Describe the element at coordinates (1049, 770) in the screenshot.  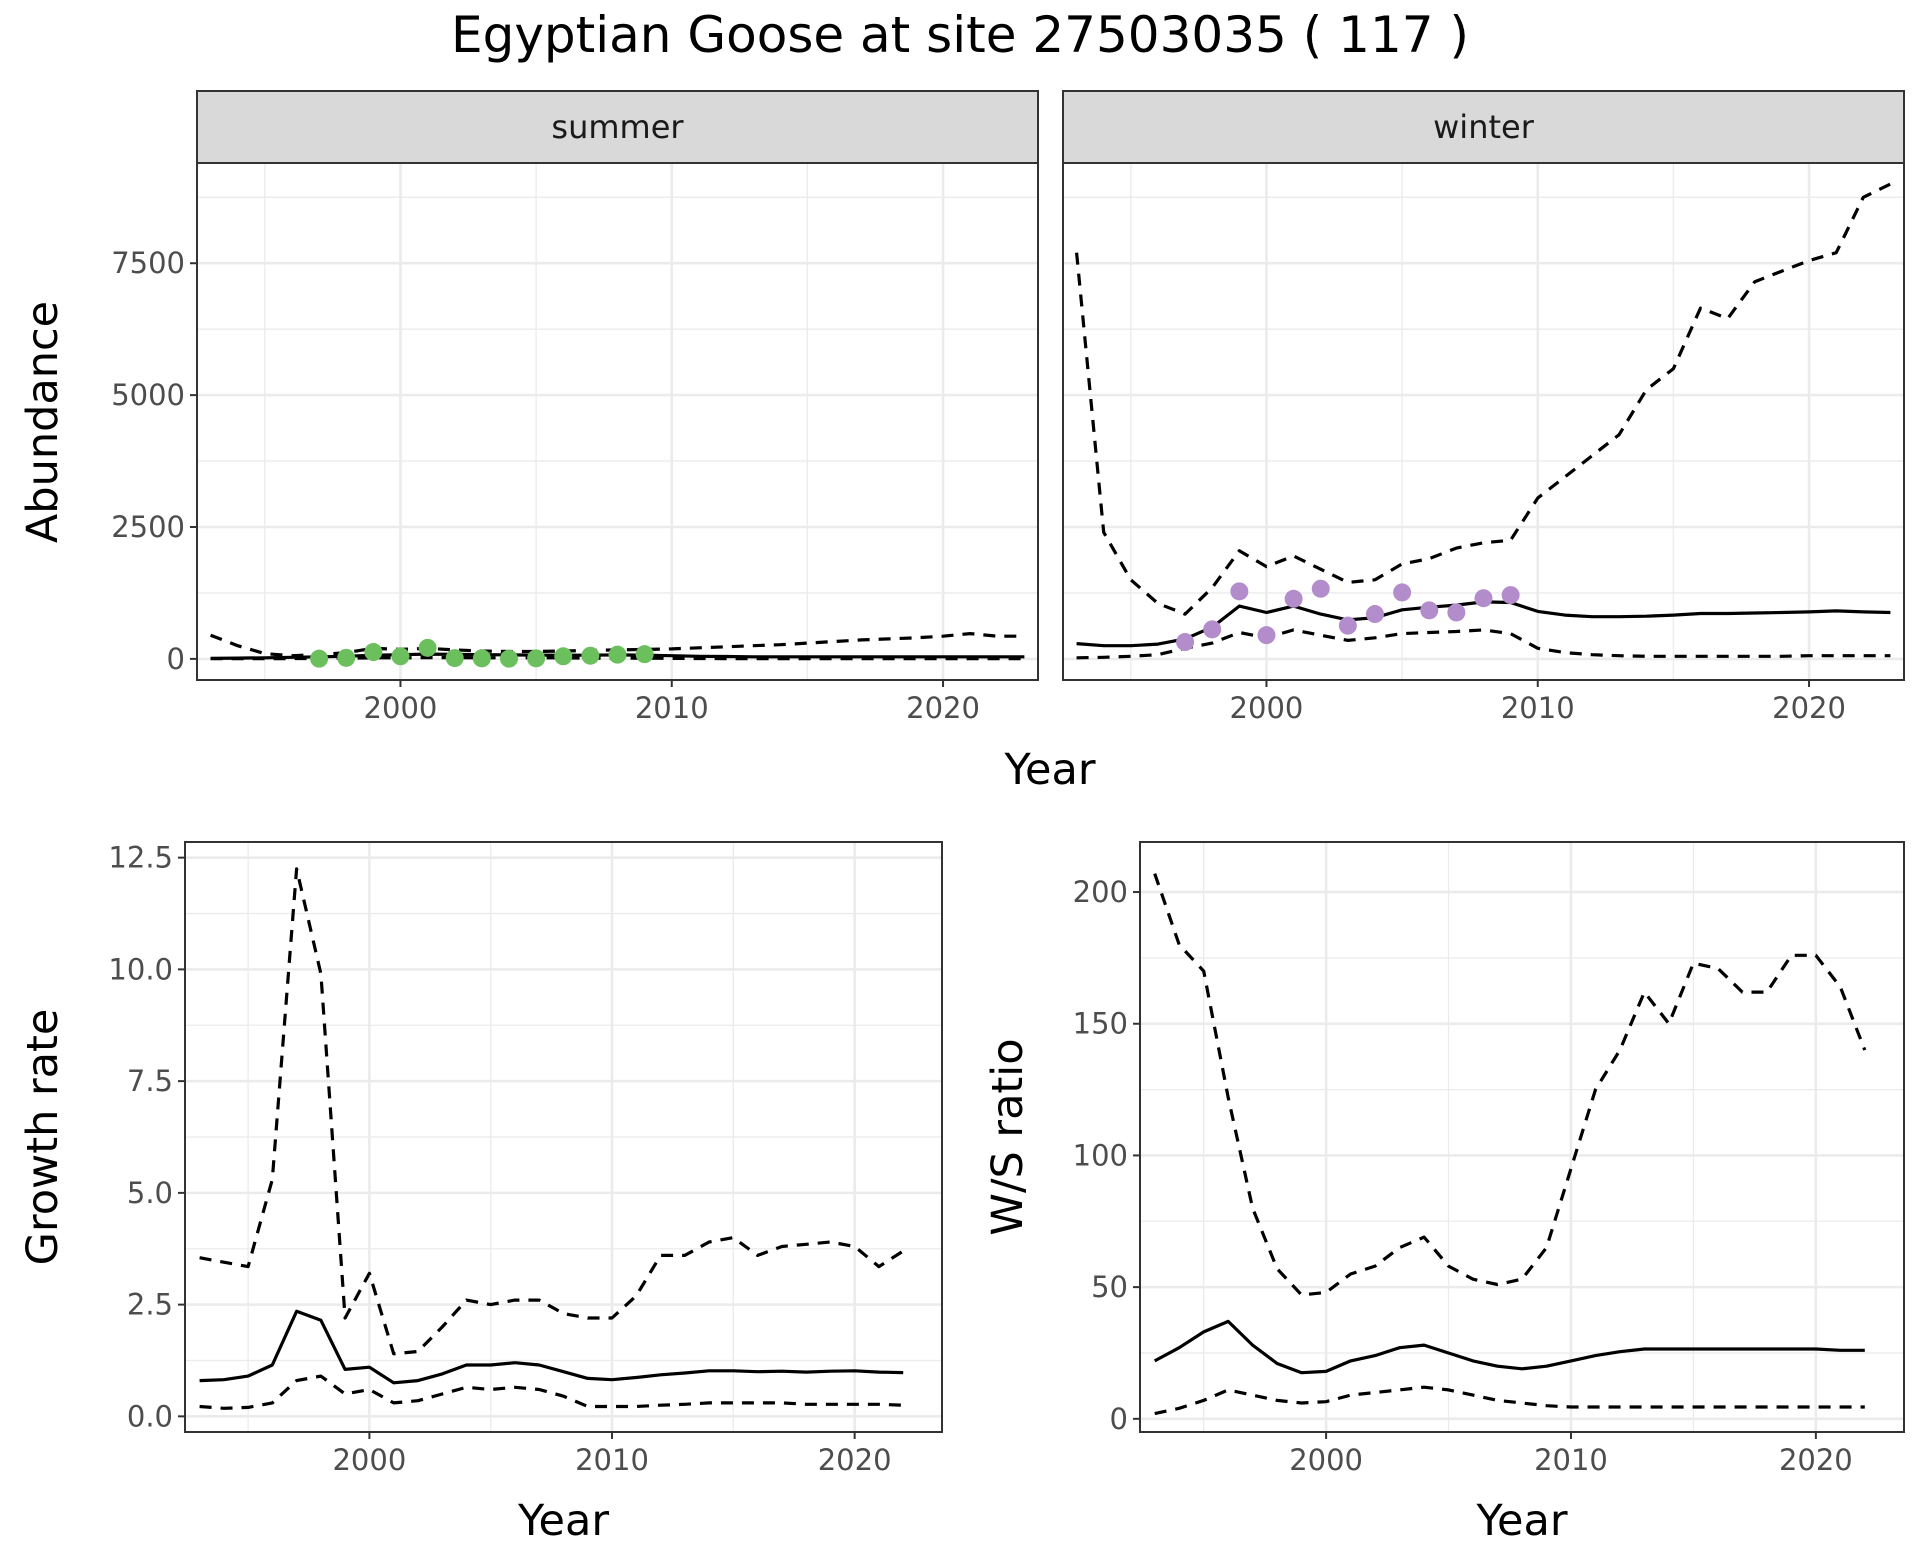
I see `abundance-x-axis-label: Year` at that location.